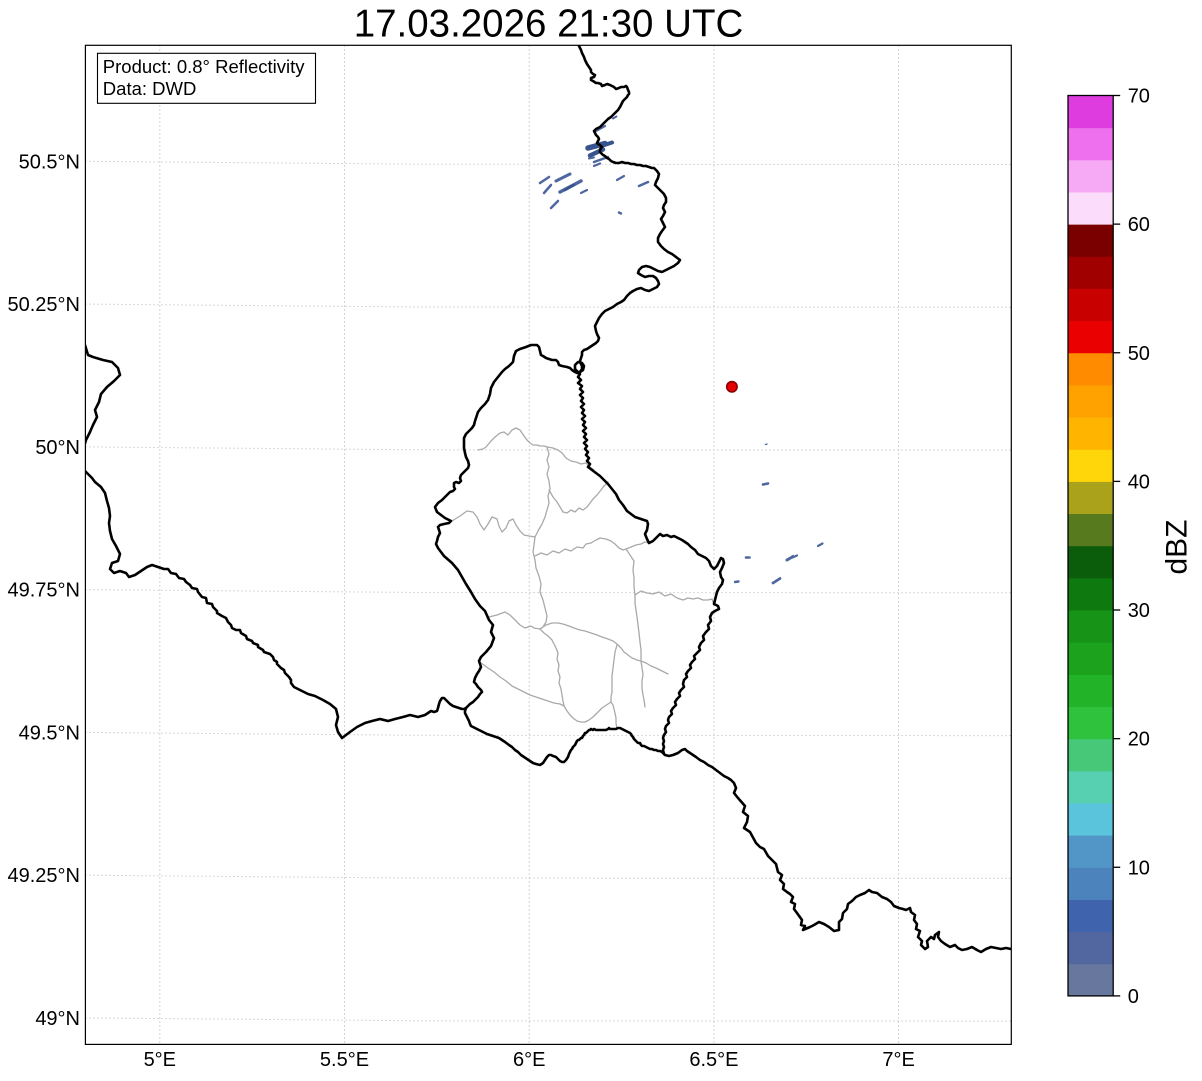 This screenshot has width=1202, height=1081. I want to click on svg-text: dBZ, so click(1177, 546).